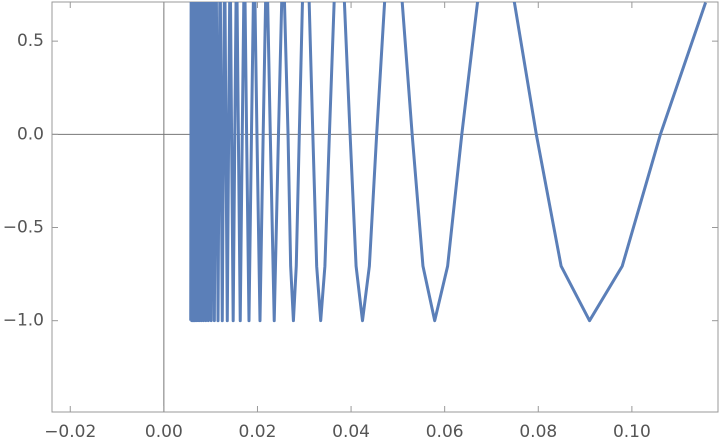  What do you see at coordinates (164, 432) in the screenshot?
I see `x-tick-label: 0.00` at bounding box center [164, 432].